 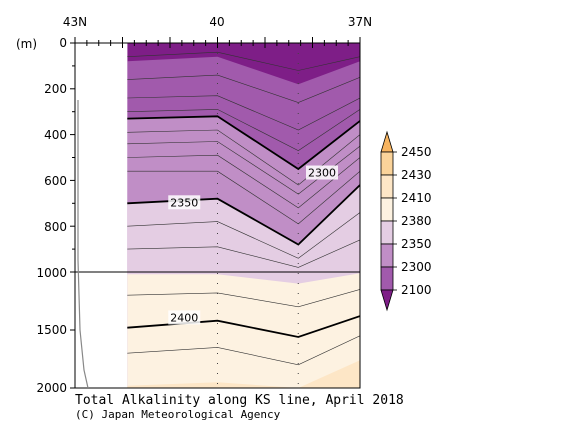 I want to click on no-data-area, so click(x=101, y=215).